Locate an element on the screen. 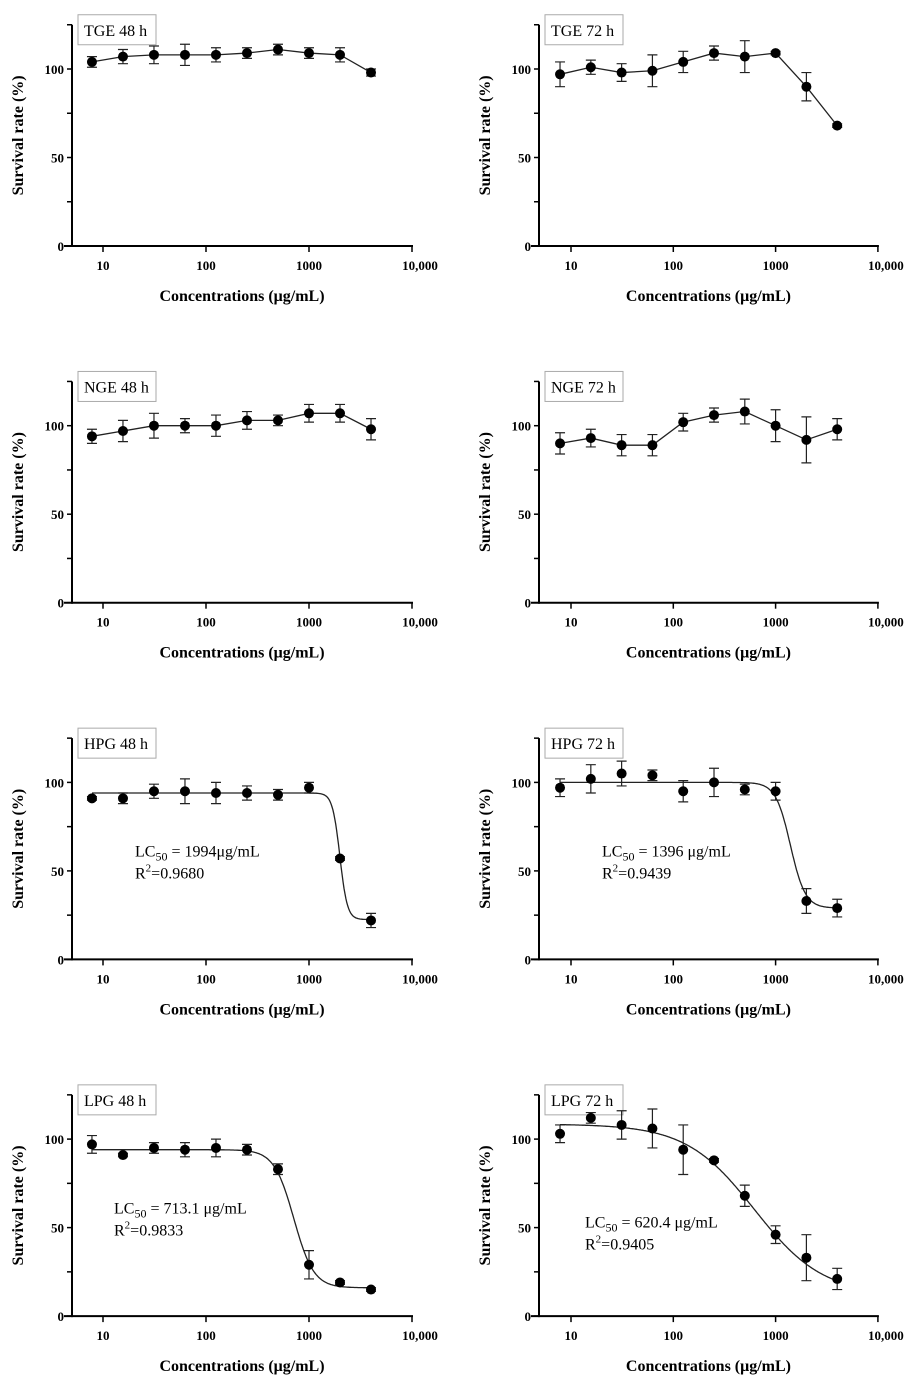  lc50-value: = 620.4 μg/mL is located at coordinates (667, 1223).